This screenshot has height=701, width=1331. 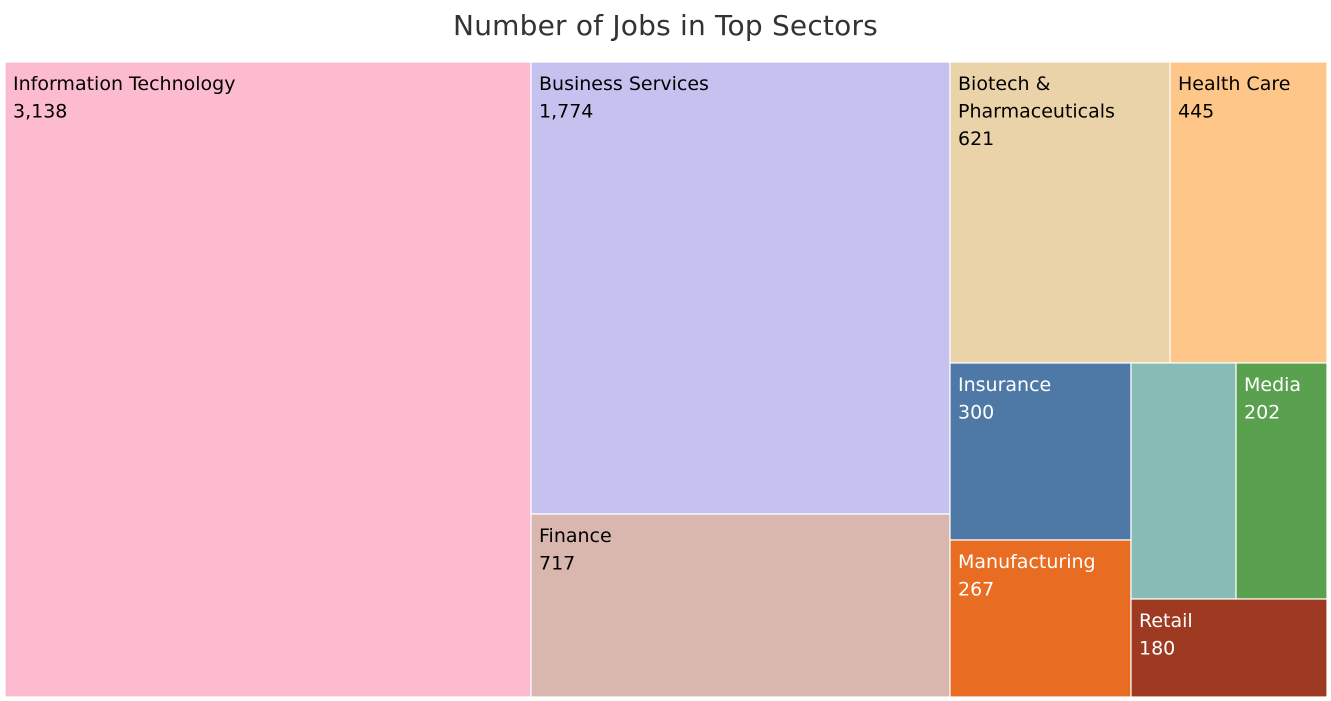 I want to click on treemap-rect-finance, so click(x=740, y=605).